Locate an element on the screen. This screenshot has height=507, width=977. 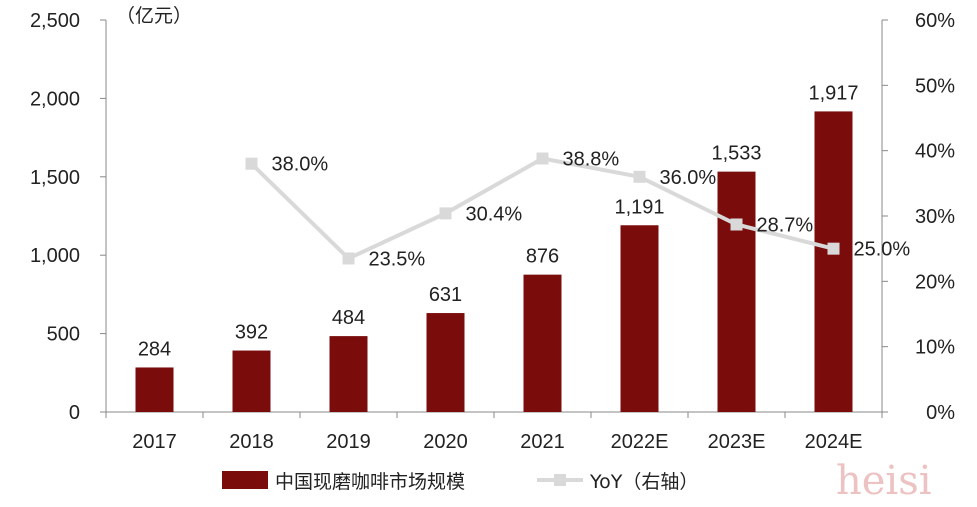
right-tick-label: 40% is located at coordinates (935, 152).